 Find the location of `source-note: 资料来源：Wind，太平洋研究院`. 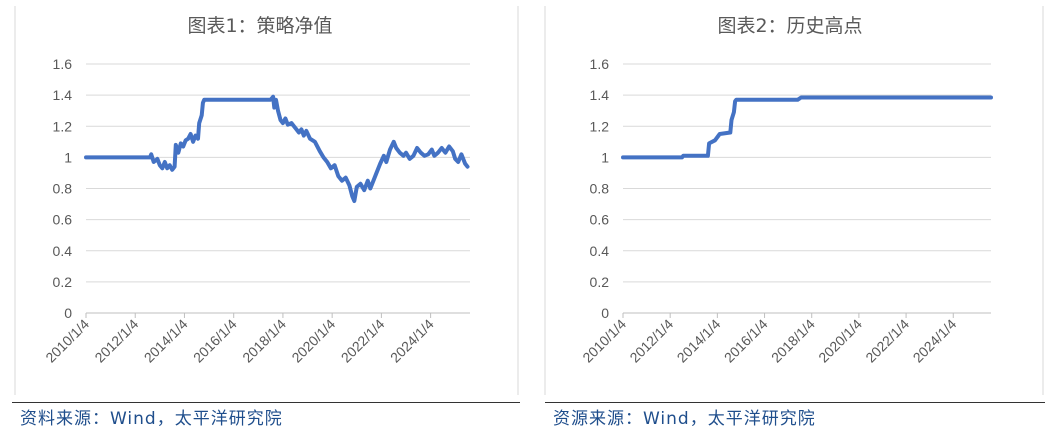

source-note: 资料来源：Wind，太平洋研究院 is located at coordinates (151, 419).